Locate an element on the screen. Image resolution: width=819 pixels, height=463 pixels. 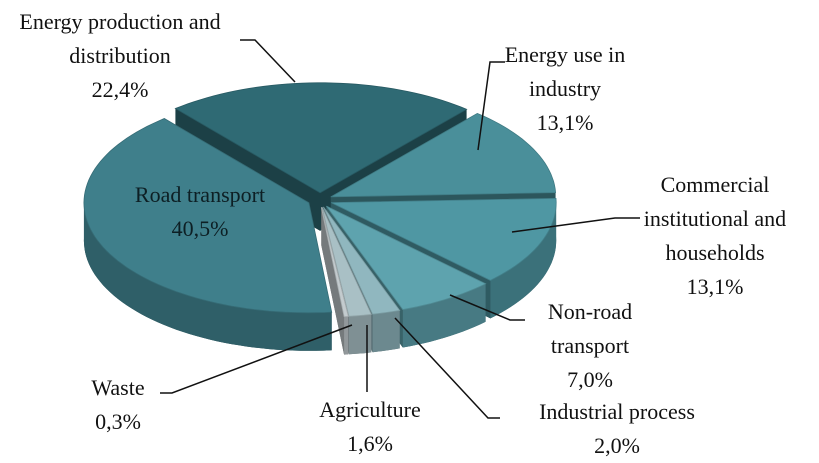
category-label: Industrial process is located at coordinates (617, 411).